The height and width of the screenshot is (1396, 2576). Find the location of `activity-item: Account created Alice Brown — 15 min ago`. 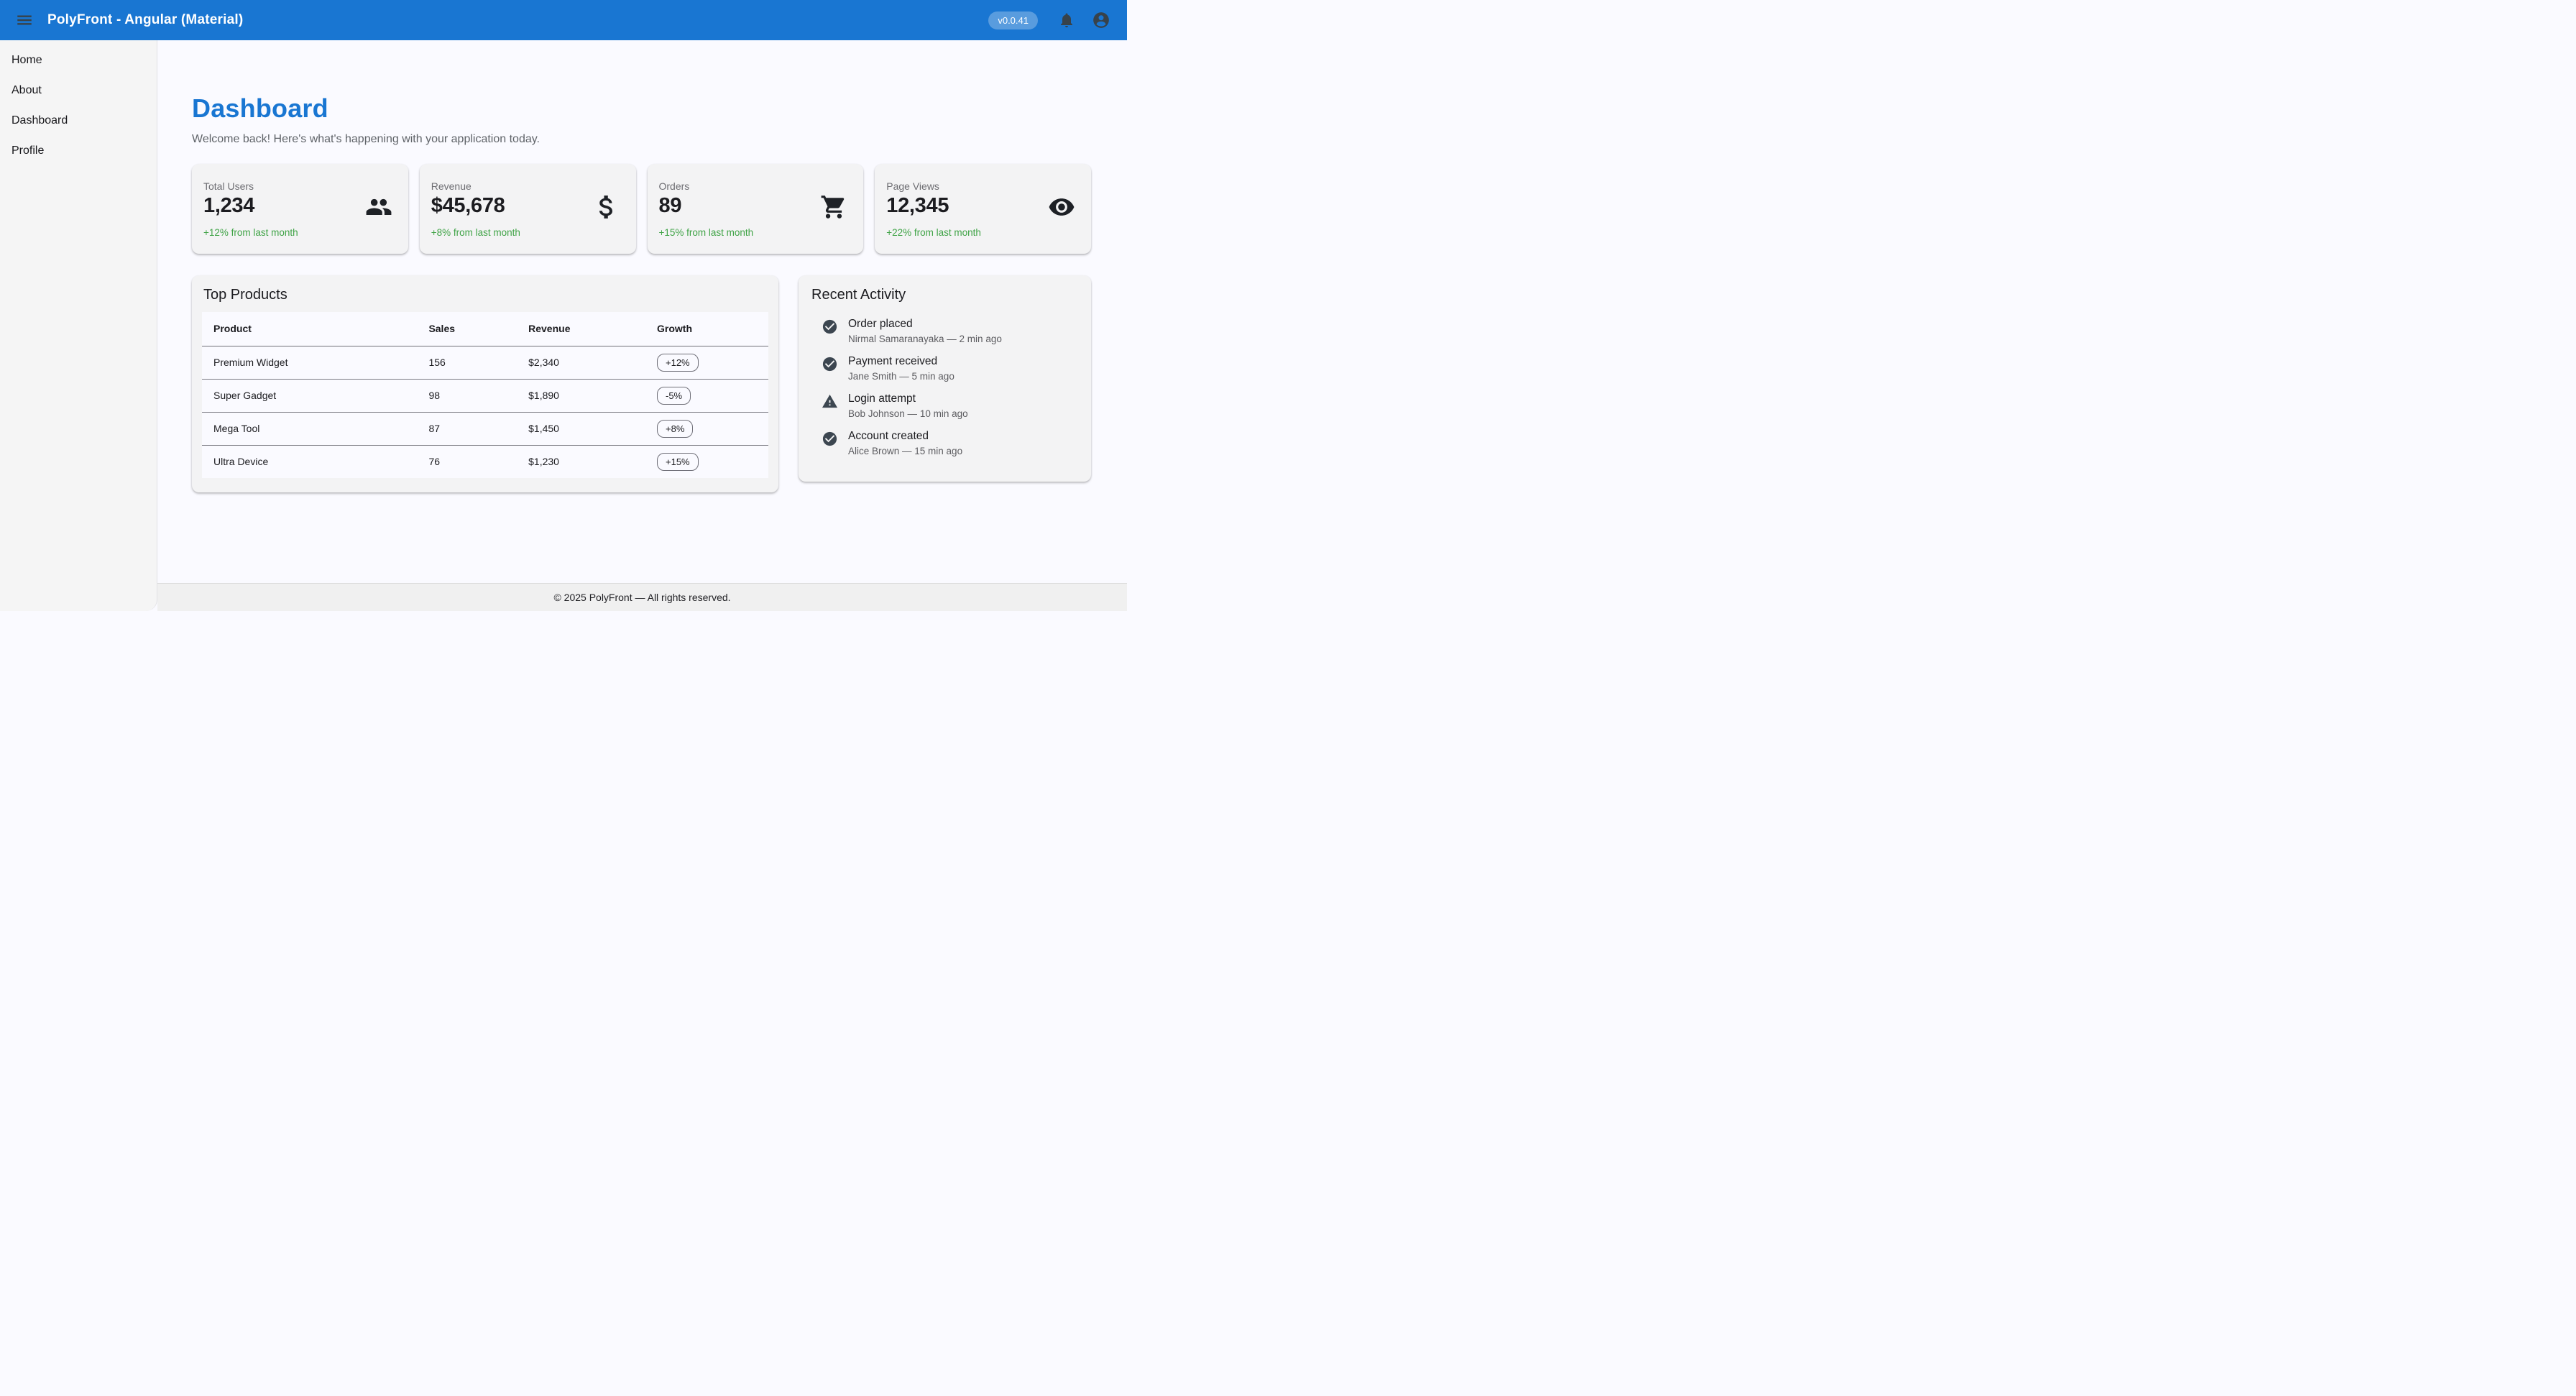

activity-item: Account created Alice Brown — 15 min ago is located at coordinates (951, 443).